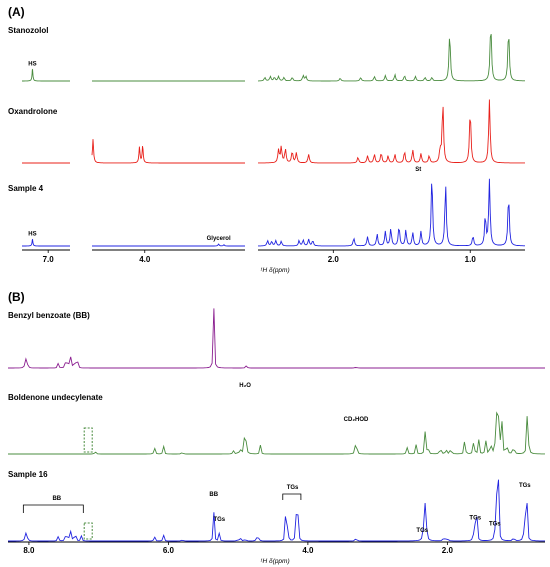 This screenshot has width=550, height=567. I want to click on panel-b-annotation-2: BB, so click(213, 495).